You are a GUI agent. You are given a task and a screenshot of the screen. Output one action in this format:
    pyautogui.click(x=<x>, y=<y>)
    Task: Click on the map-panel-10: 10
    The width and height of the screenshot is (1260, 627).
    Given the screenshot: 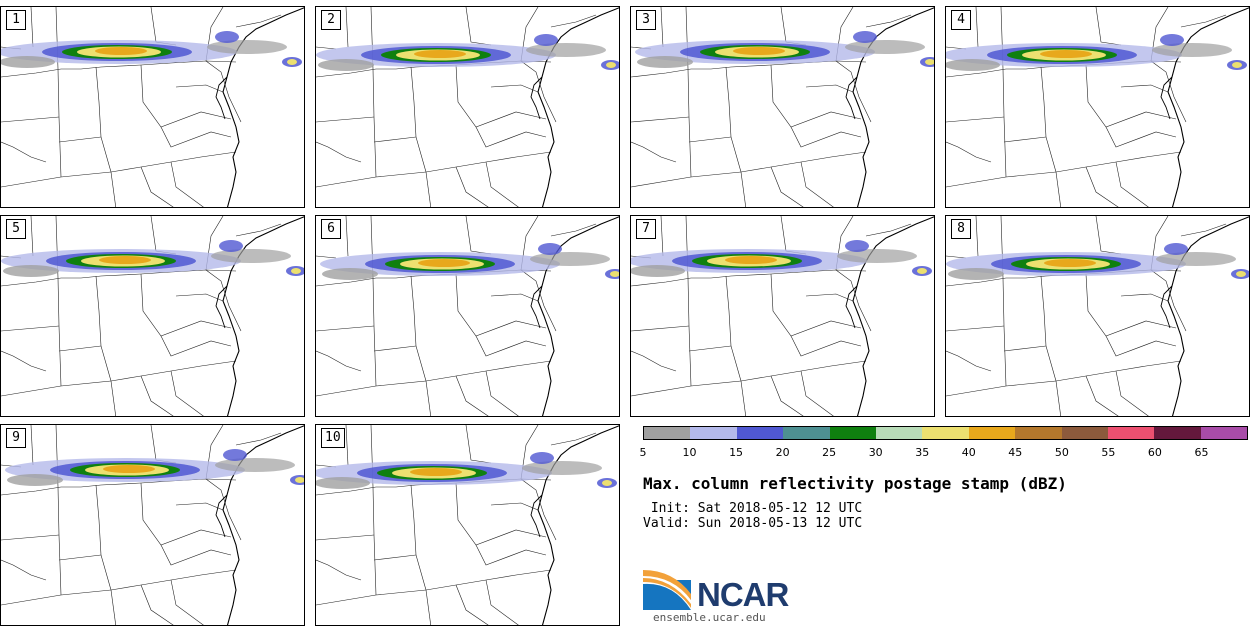 What is the action you would take?
    pyautogui.click(x=467, y=525)
    